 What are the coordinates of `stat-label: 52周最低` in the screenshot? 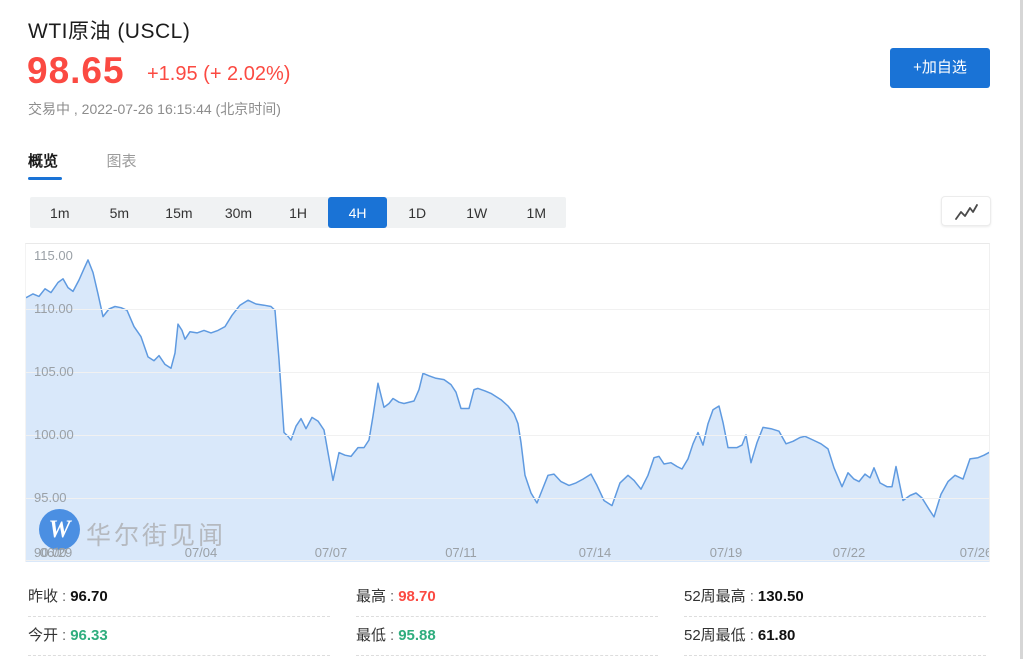 It's located at (715, 635).